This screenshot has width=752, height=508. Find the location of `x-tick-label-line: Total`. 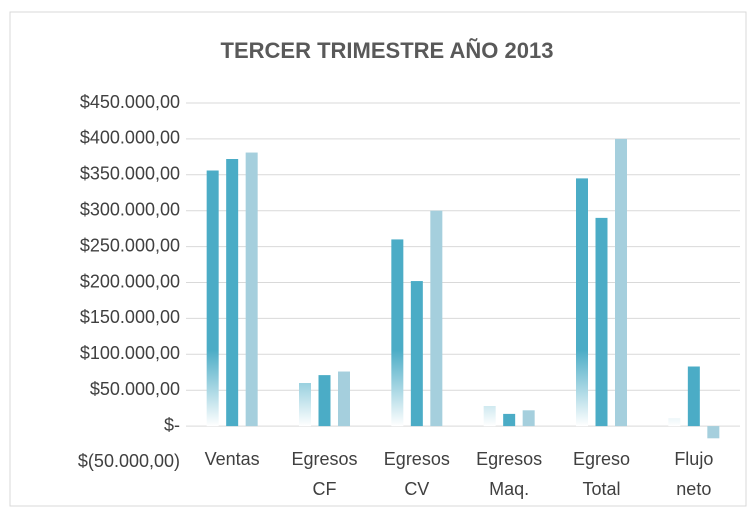

x-tick-label-line: Total is located at coordinates (601, 489).